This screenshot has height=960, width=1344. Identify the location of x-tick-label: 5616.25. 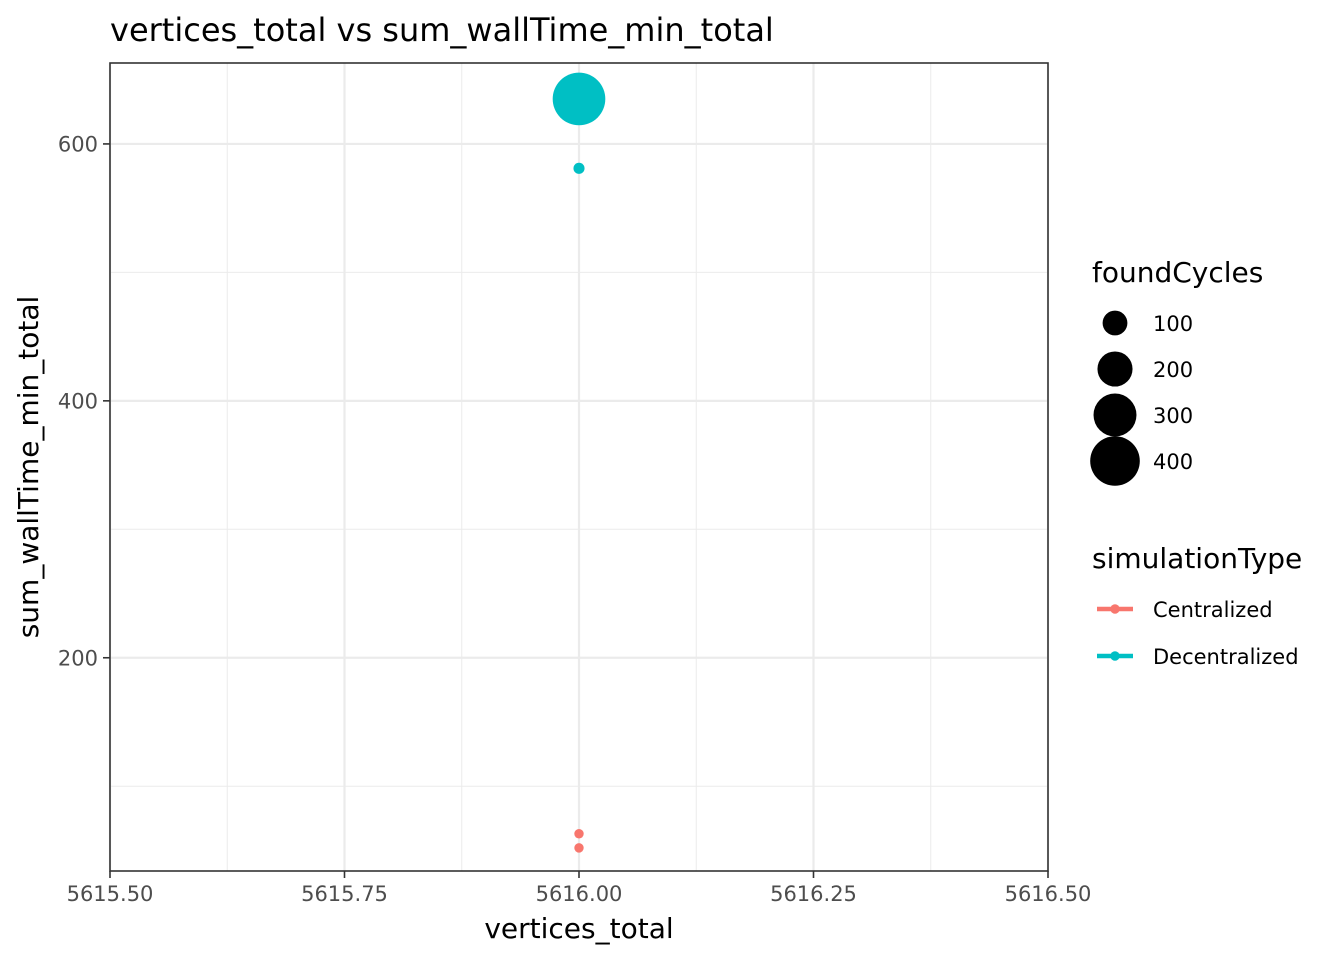
(813, 894).